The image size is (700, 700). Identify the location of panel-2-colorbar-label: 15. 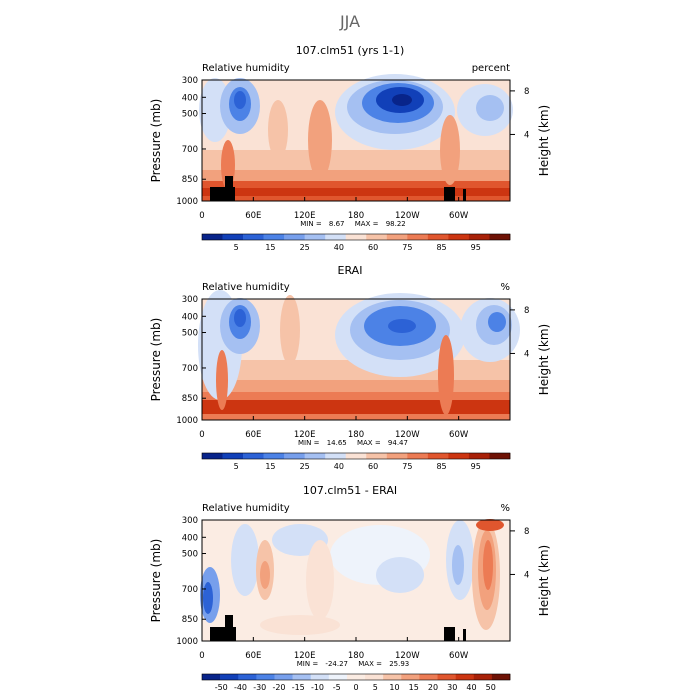
(270, 466).